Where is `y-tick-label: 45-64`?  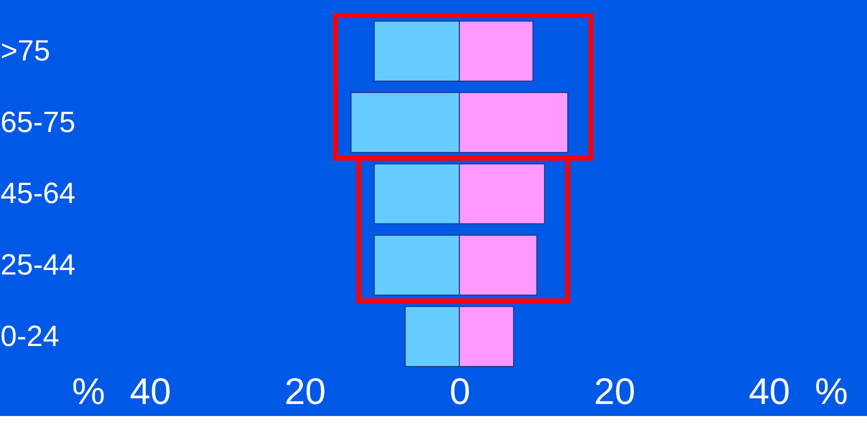
y-tick-label: 45-64 is located at coordinates (38, 193).